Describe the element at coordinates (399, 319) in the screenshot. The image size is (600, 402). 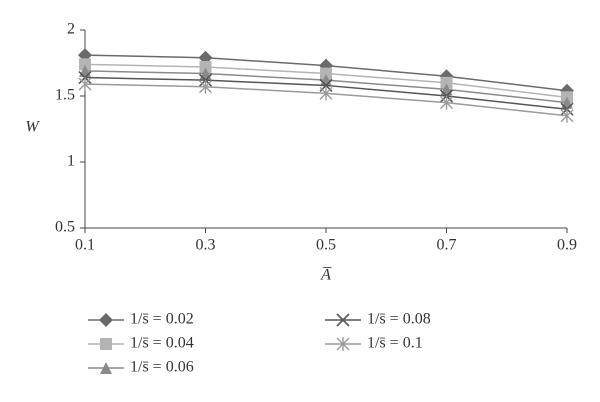
I see `legend-label: 1/s̄ = 0.08` at that location.